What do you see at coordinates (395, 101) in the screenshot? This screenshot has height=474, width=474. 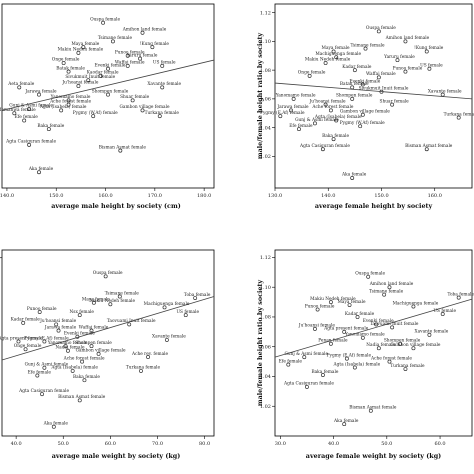 I see `point-label: Shuar female` at bounding box center [395, 101].